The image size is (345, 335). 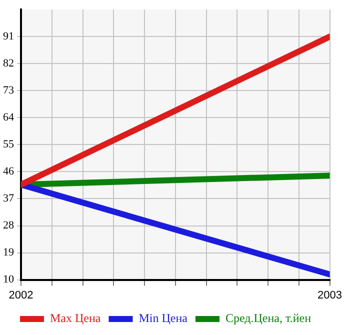 What do you see at coordinates (8, 144) in the screenshot?
I see `y-tick-label: 55` at bounding box center [8, 144].